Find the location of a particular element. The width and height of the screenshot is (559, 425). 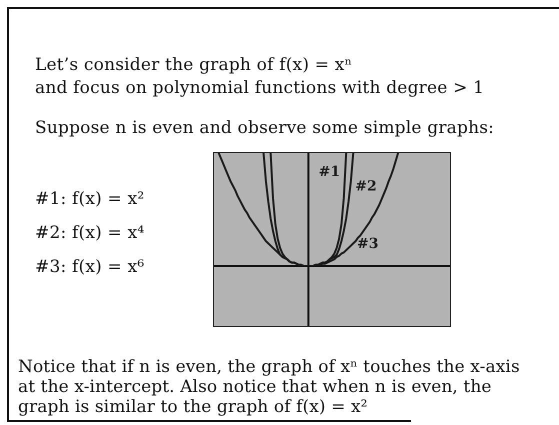

chart-title: Let’s consider the graph of f(x) = xⁿ is located at coordinates (193, 65).